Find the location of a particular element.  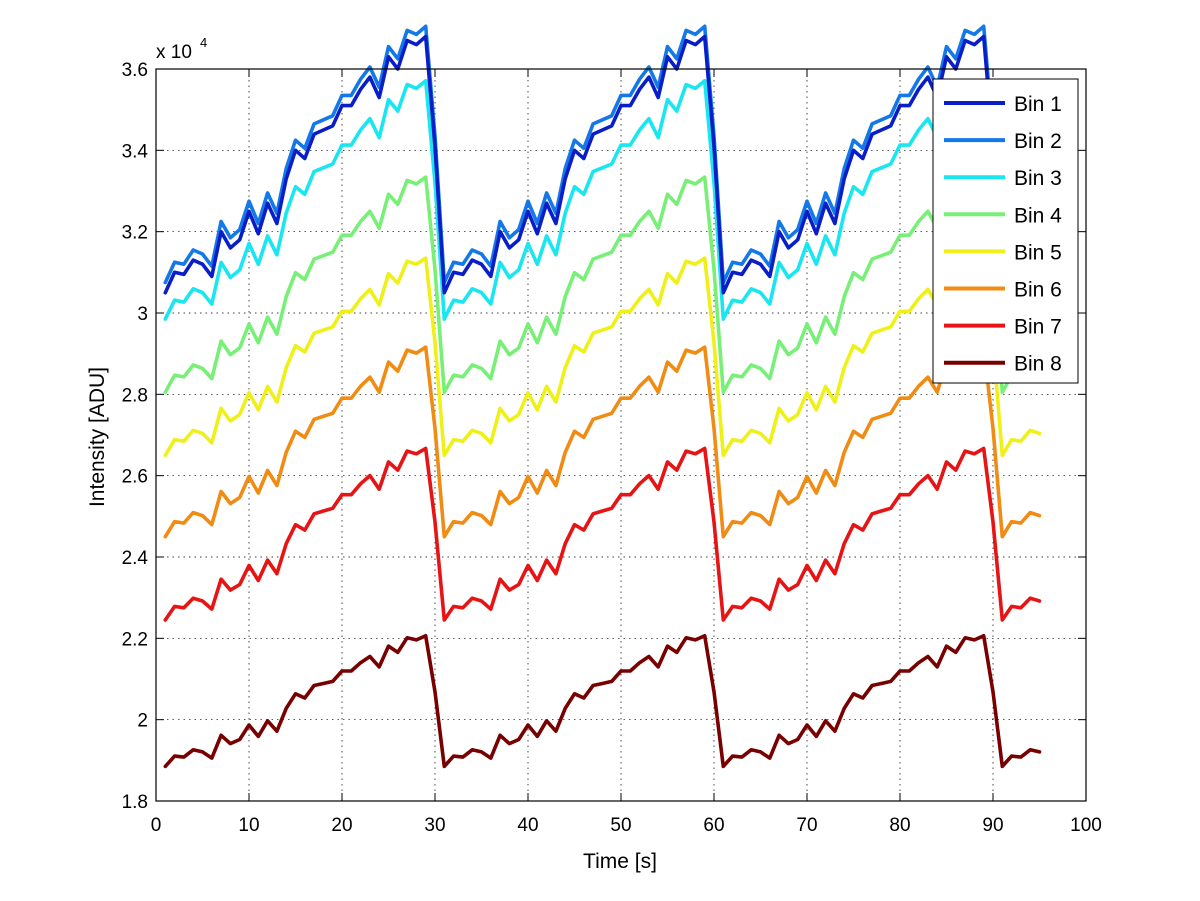

x-tick-label: 40 is located at coordinates (527, 825).